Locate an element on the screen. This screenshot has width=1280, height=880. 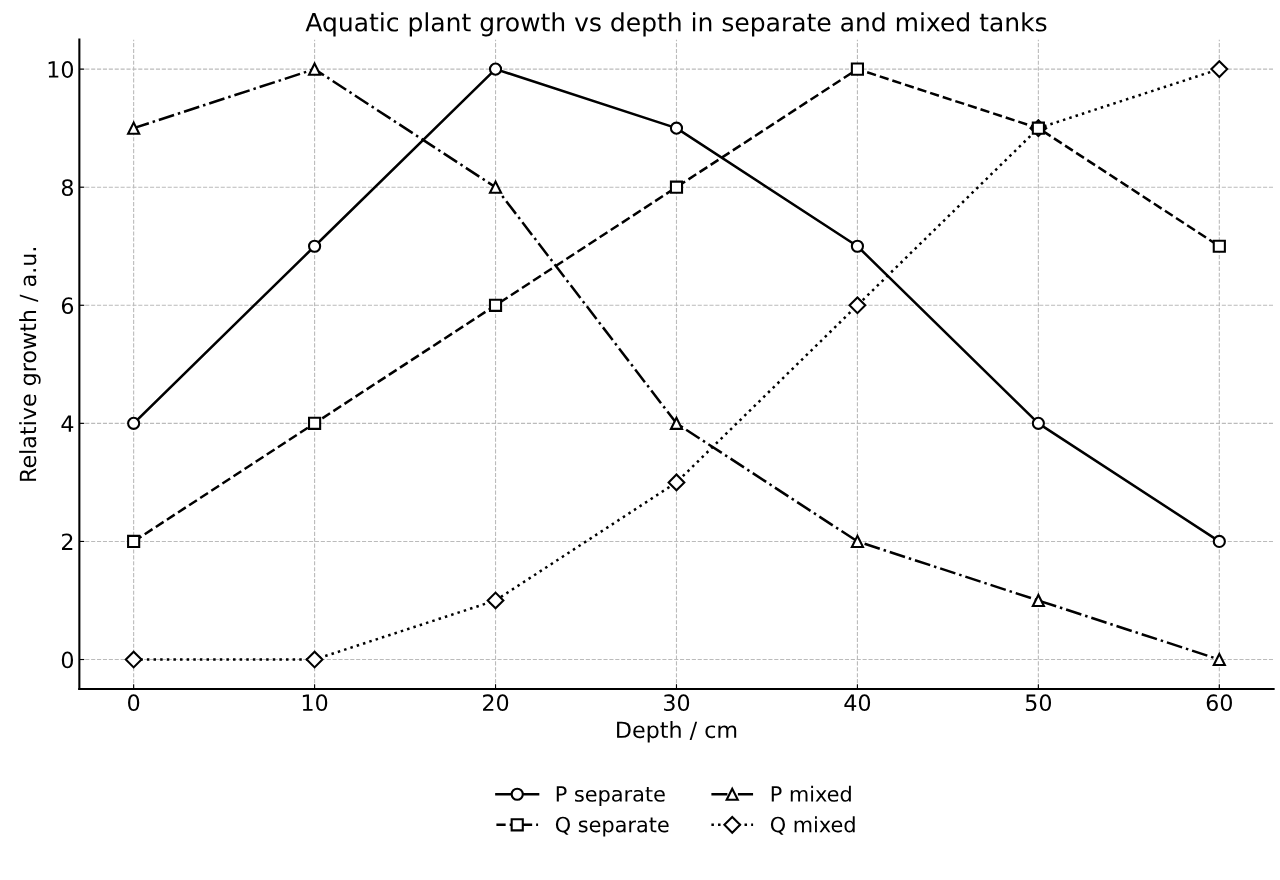
legend-label: P mixed is located at coordinates (811, 793).